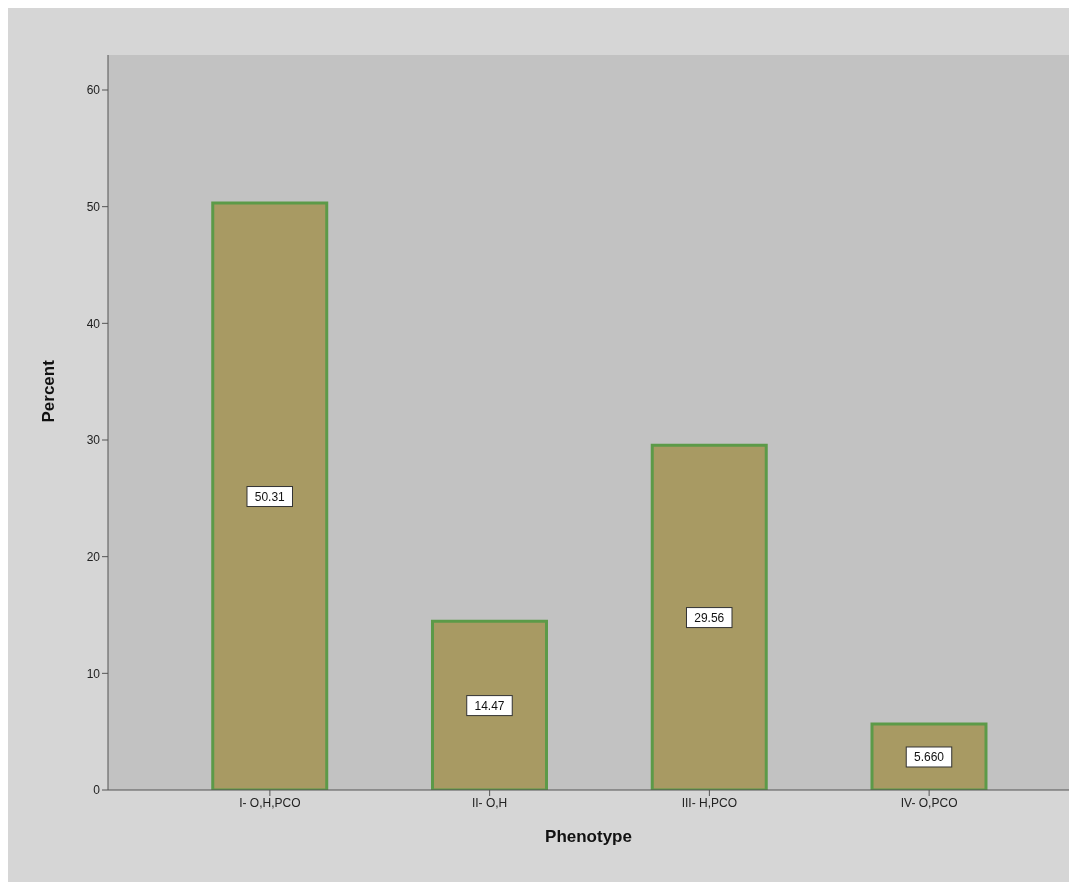  I want to click on y-tick-label: 30, so click(93, 440).